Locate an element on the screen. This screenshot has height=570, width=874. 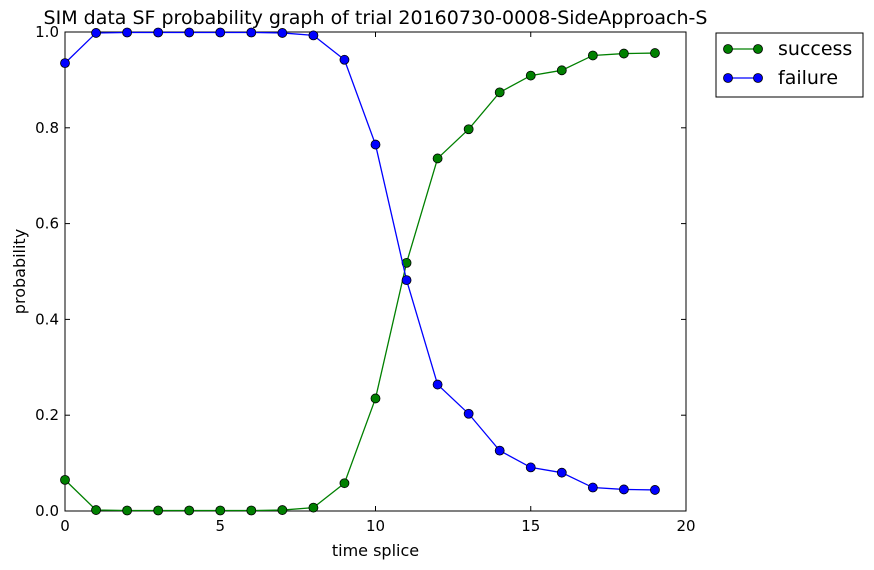
x-tick-label: 10 is located at coordinates (375, 526).